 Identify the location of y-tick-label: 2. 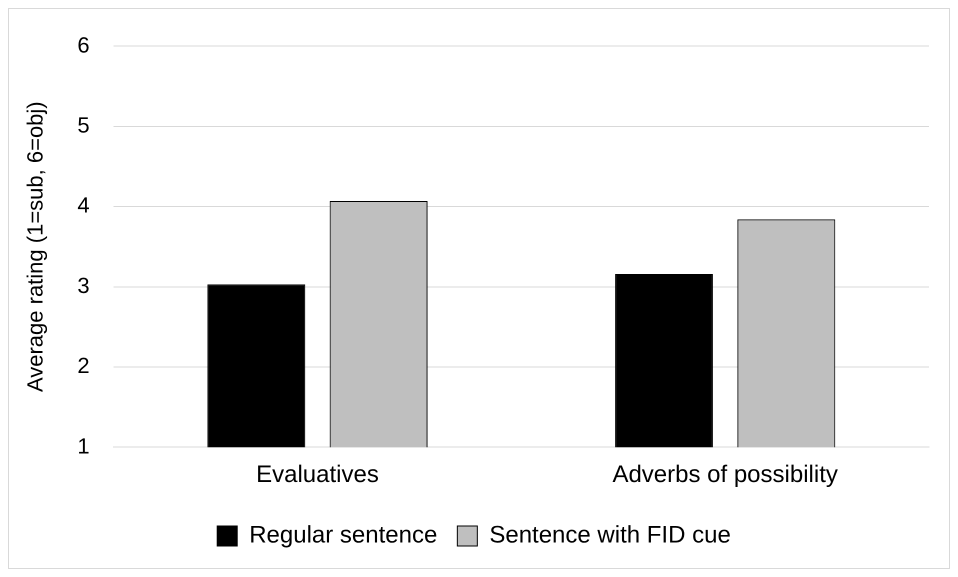
(83, 365).